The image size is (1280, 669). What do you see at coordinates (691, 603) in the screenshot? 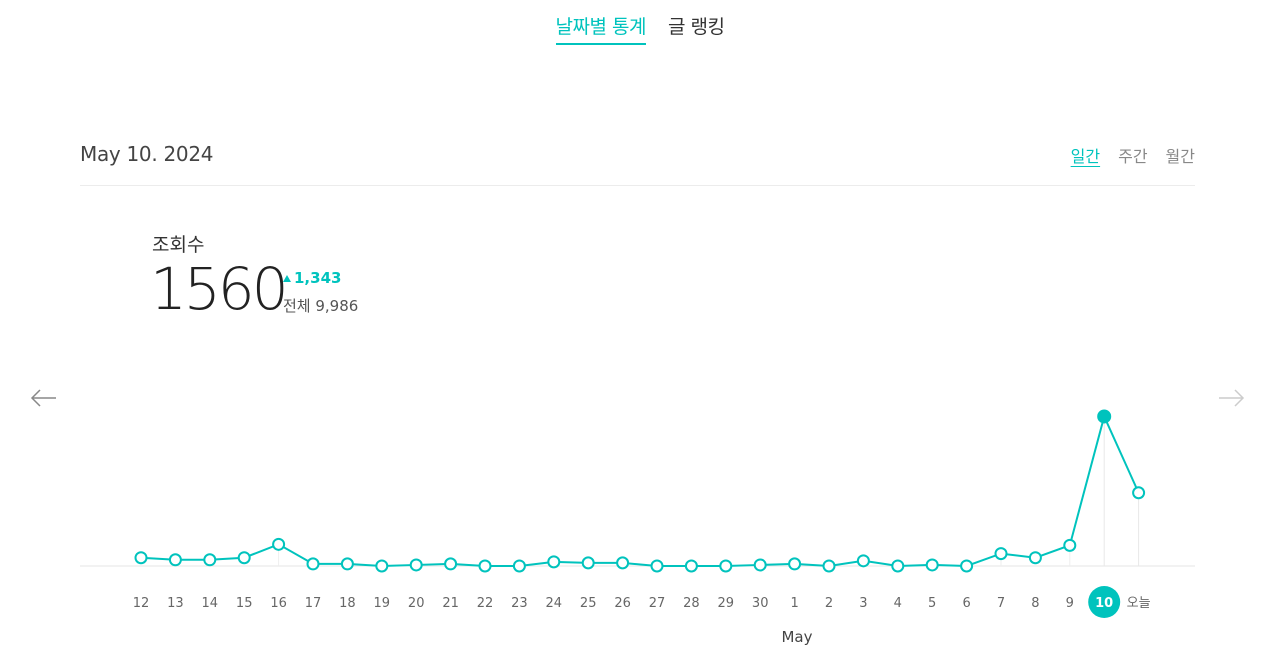
I see `x-tick-label-28: 28` at bounding box center [691, 603].